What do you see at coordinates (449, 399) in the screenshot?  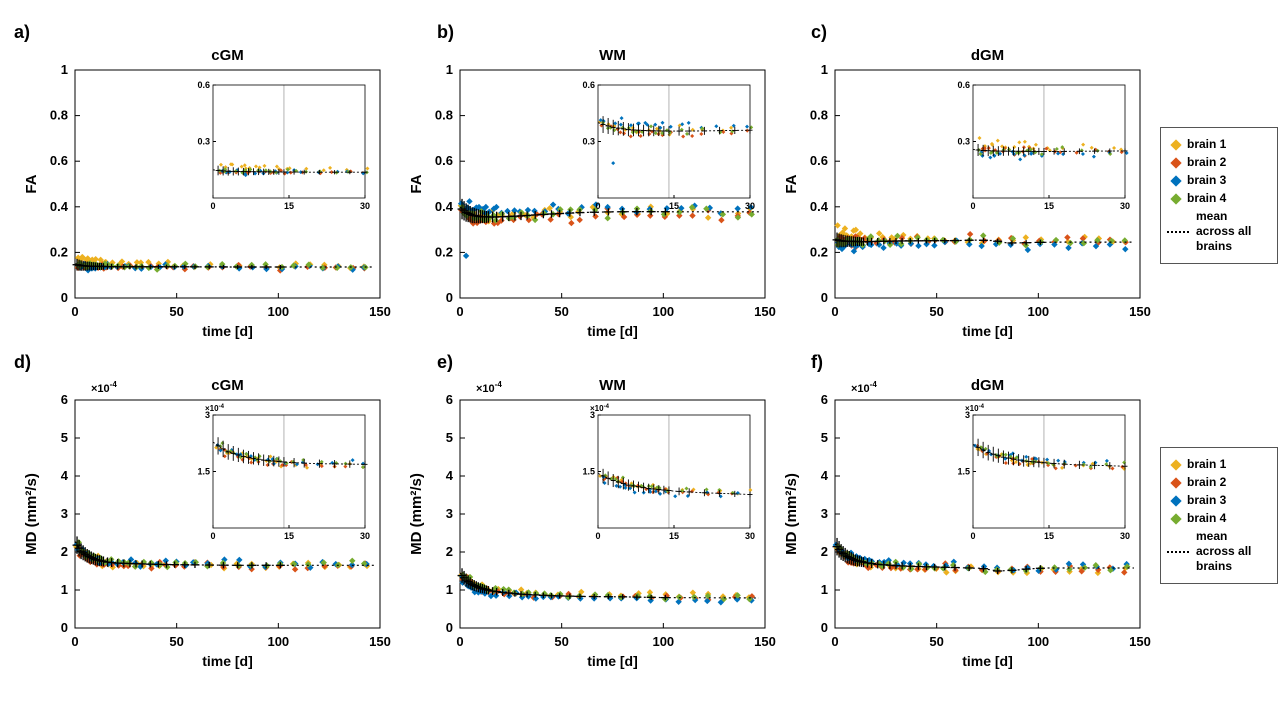 I see `svg-text: 6` at bounding box center [449, 399].